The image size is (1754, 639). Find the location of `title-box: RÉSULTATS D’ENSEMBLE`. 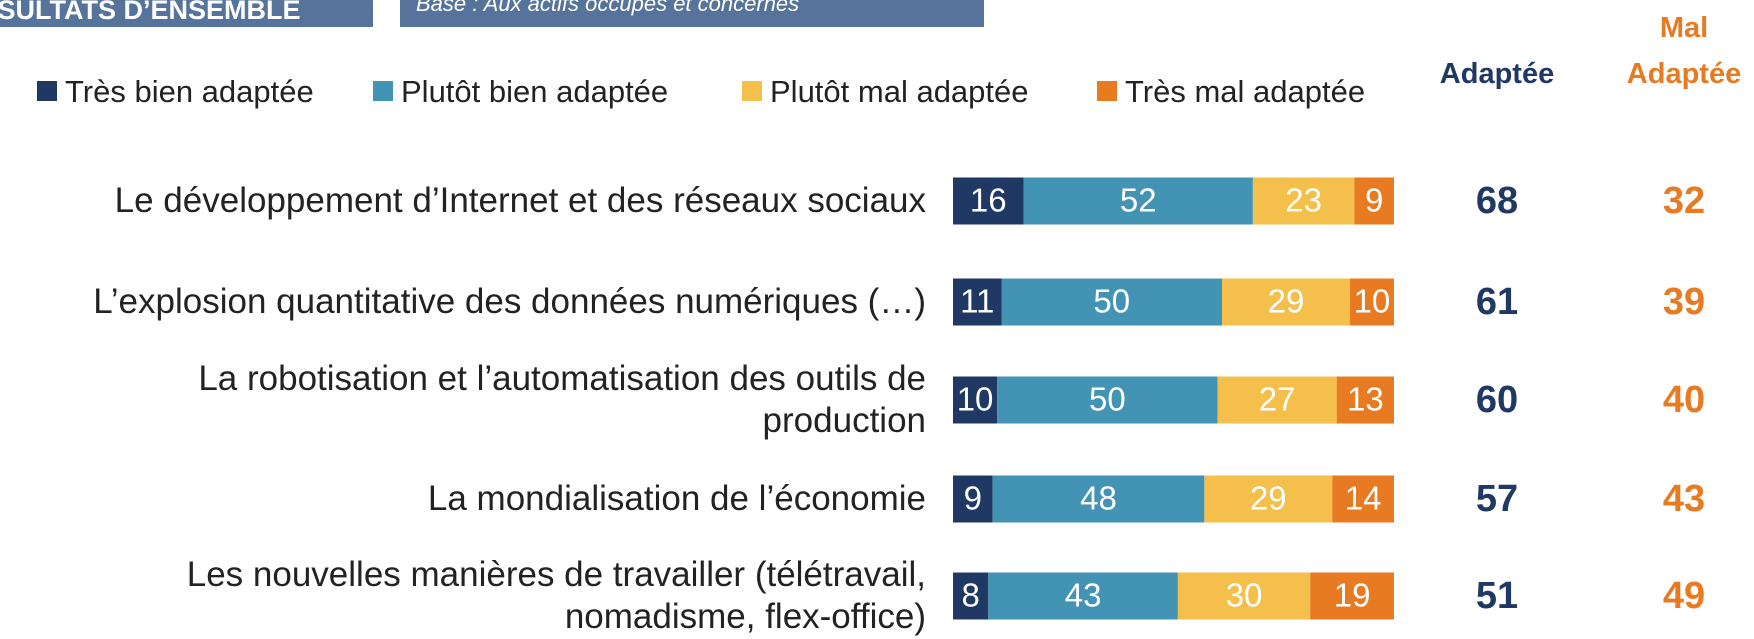

title-box: RÉSULTATS D’ENSEMBLE is located at coordinates (186, 13).